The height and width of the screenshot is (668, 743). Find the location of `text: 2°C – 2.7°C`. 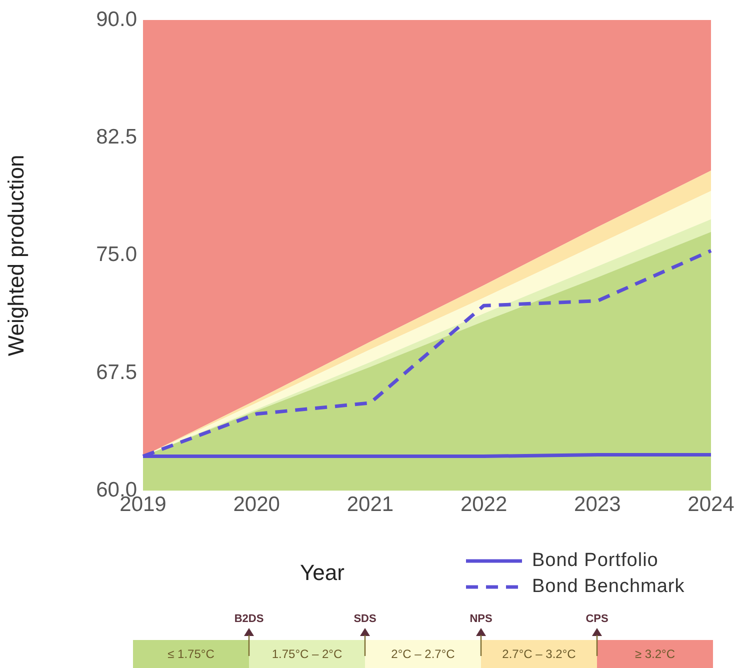

text: 2°C – 2.7°C is located at coordinates (423, 654).